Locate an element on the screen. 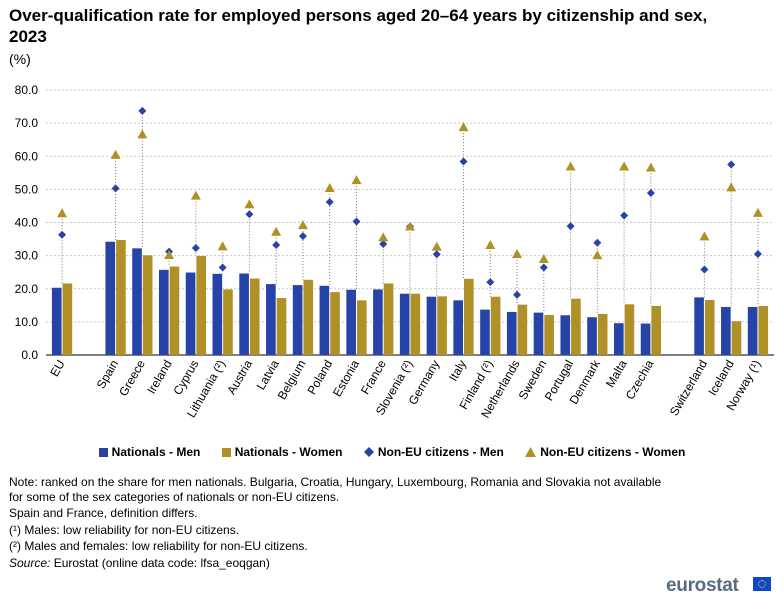  note-definition: Spain and France, definition differs. is located at coordinates (103, 513).